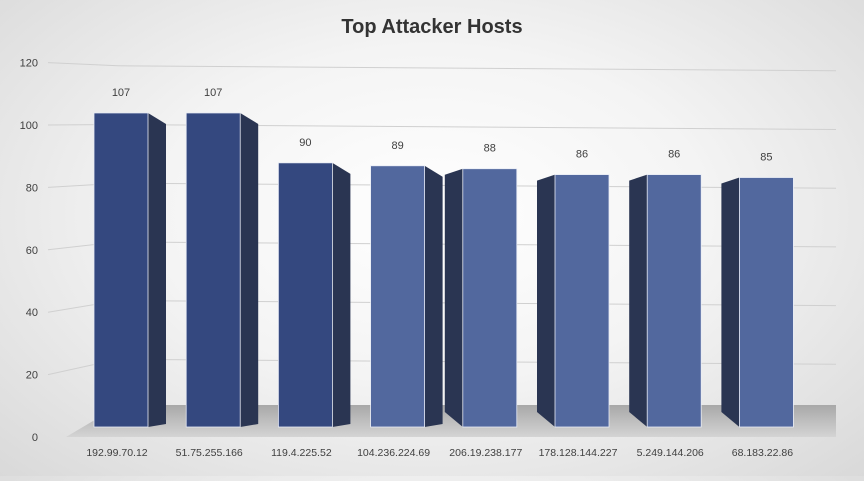 Image resolution: width=864 pixels, height=481 pixels. I want to click on y-axis-tick-labels: 0 20 40 60 80 100 120, so click(29, 251).